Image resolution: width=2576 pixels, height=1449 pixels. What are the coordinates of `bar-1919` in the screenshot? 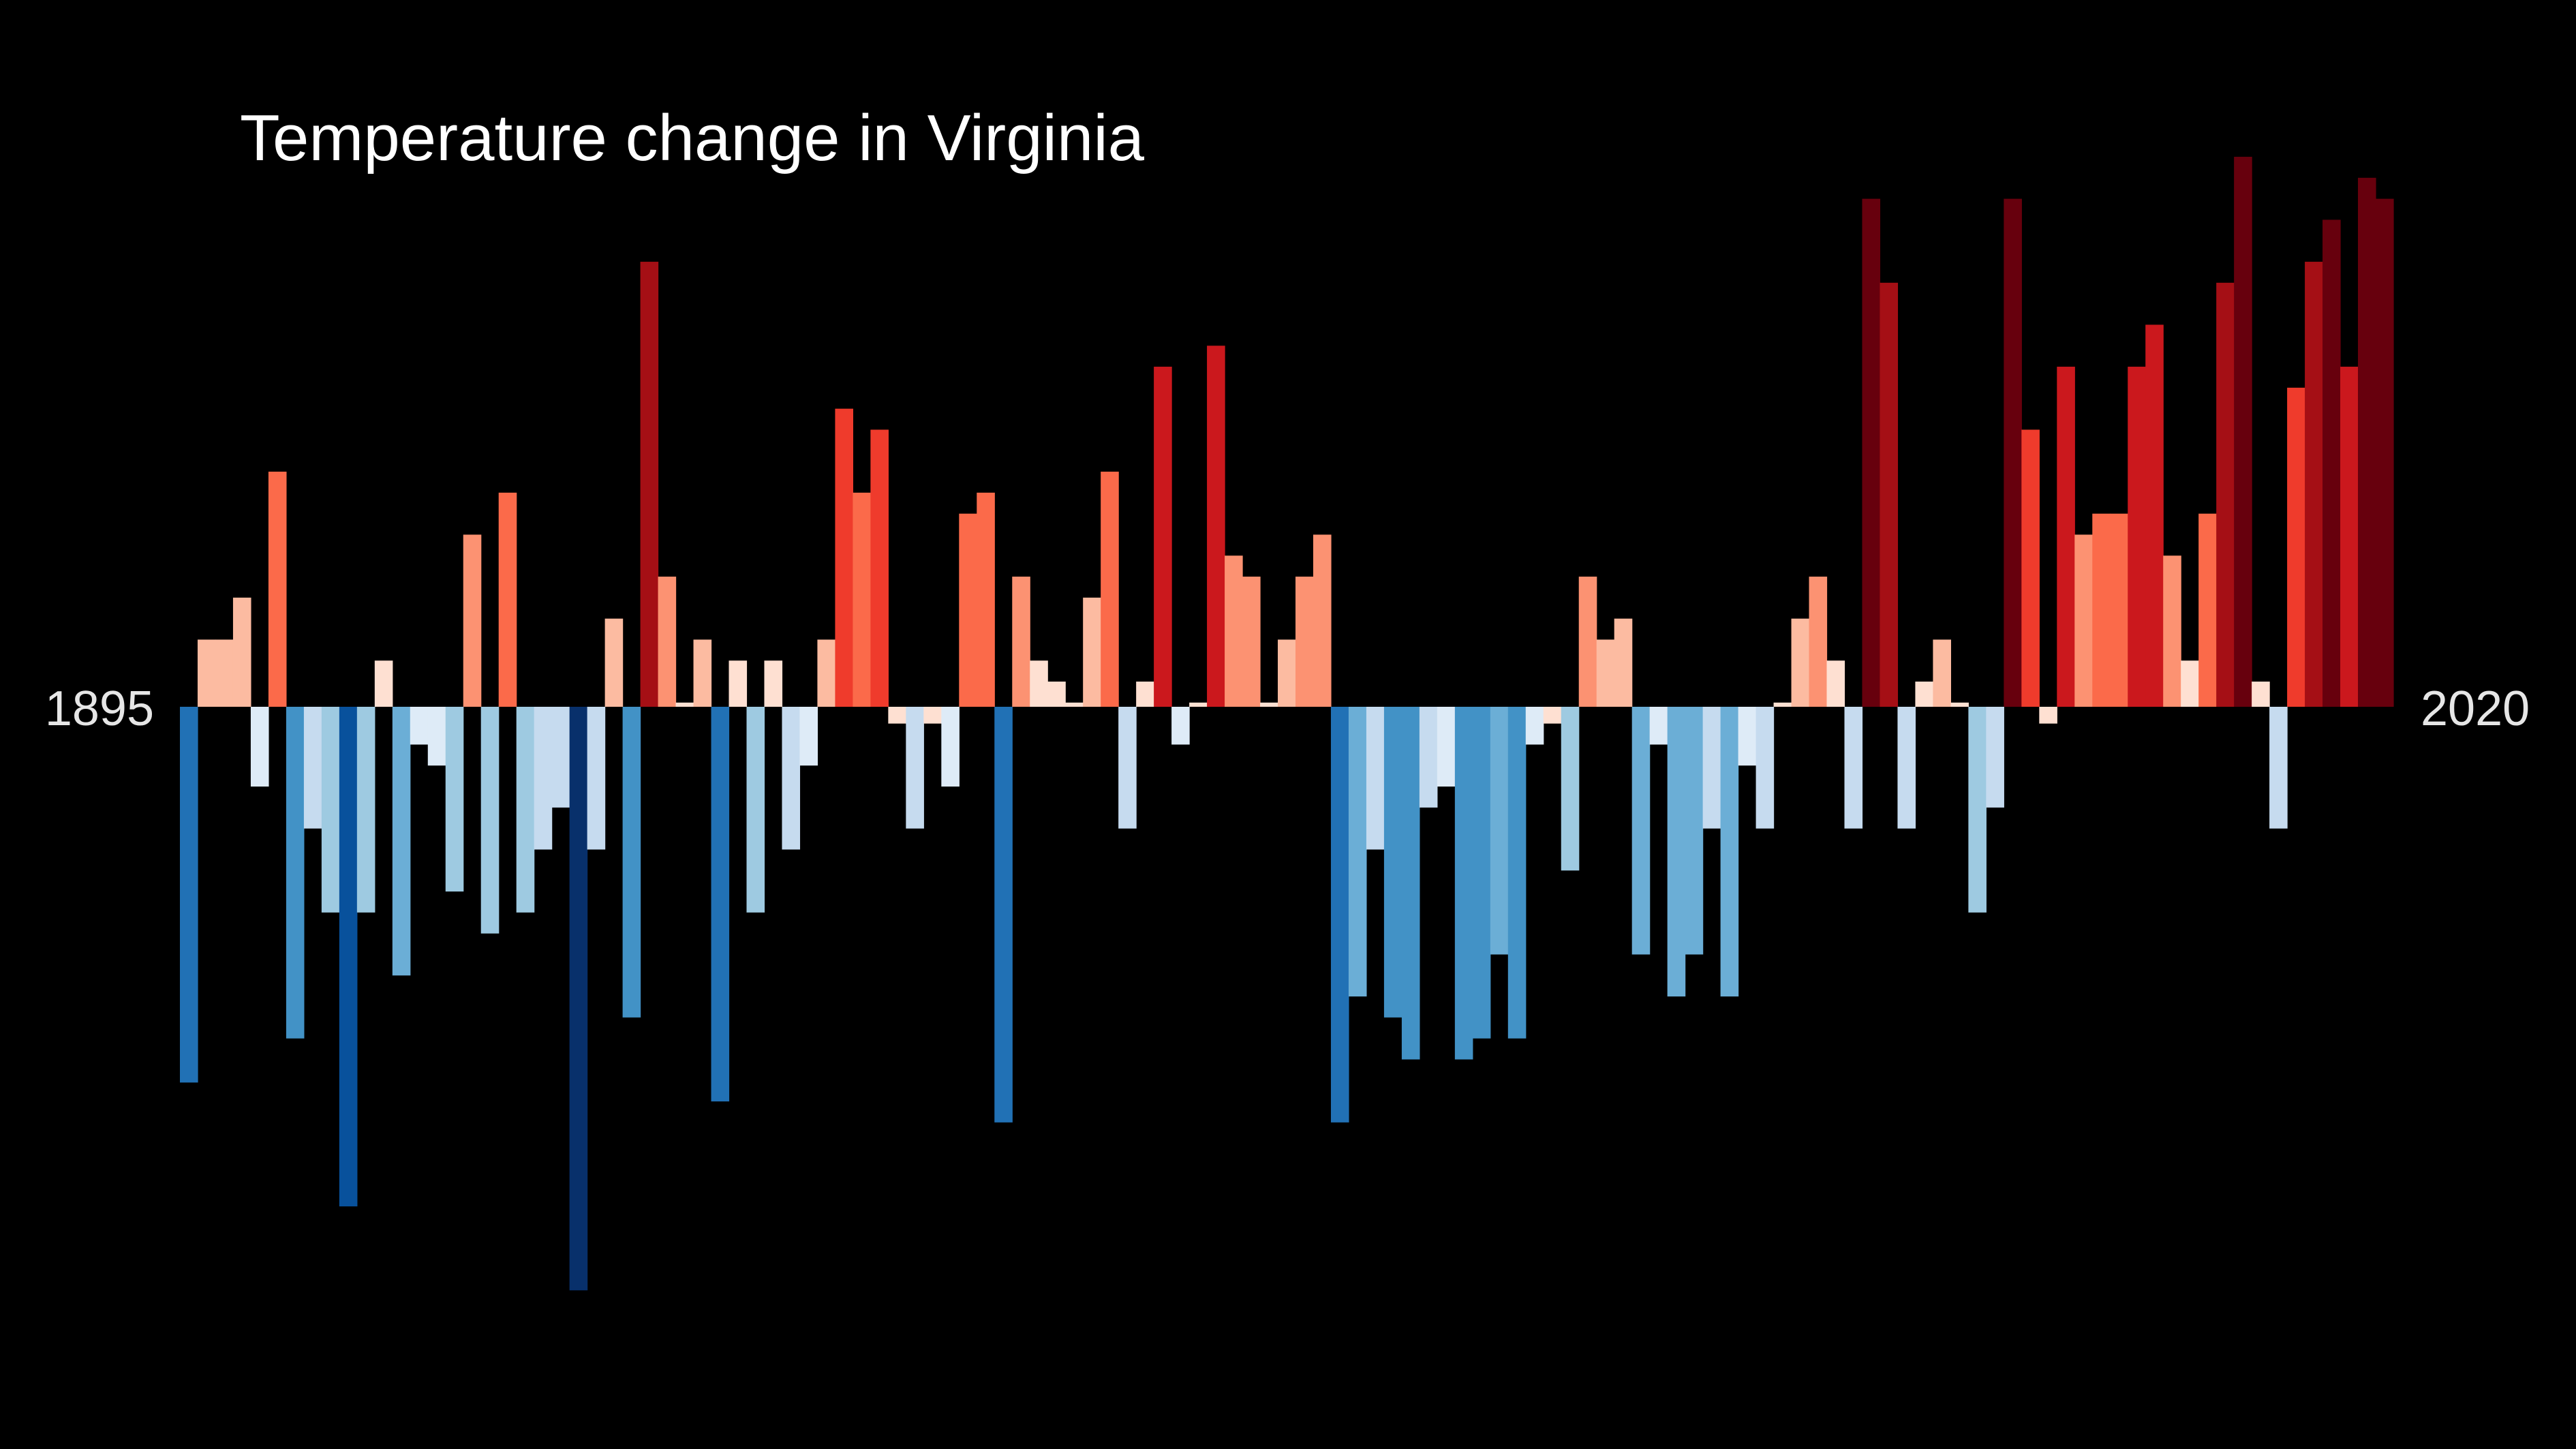 It's located at (614, 662).